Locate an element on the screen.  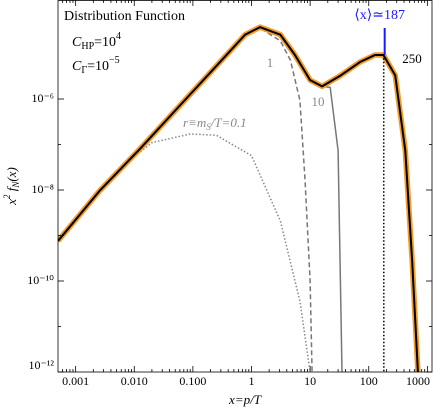
y-tick-label: 10⁻⁸ is located at coordinates (42, 189).